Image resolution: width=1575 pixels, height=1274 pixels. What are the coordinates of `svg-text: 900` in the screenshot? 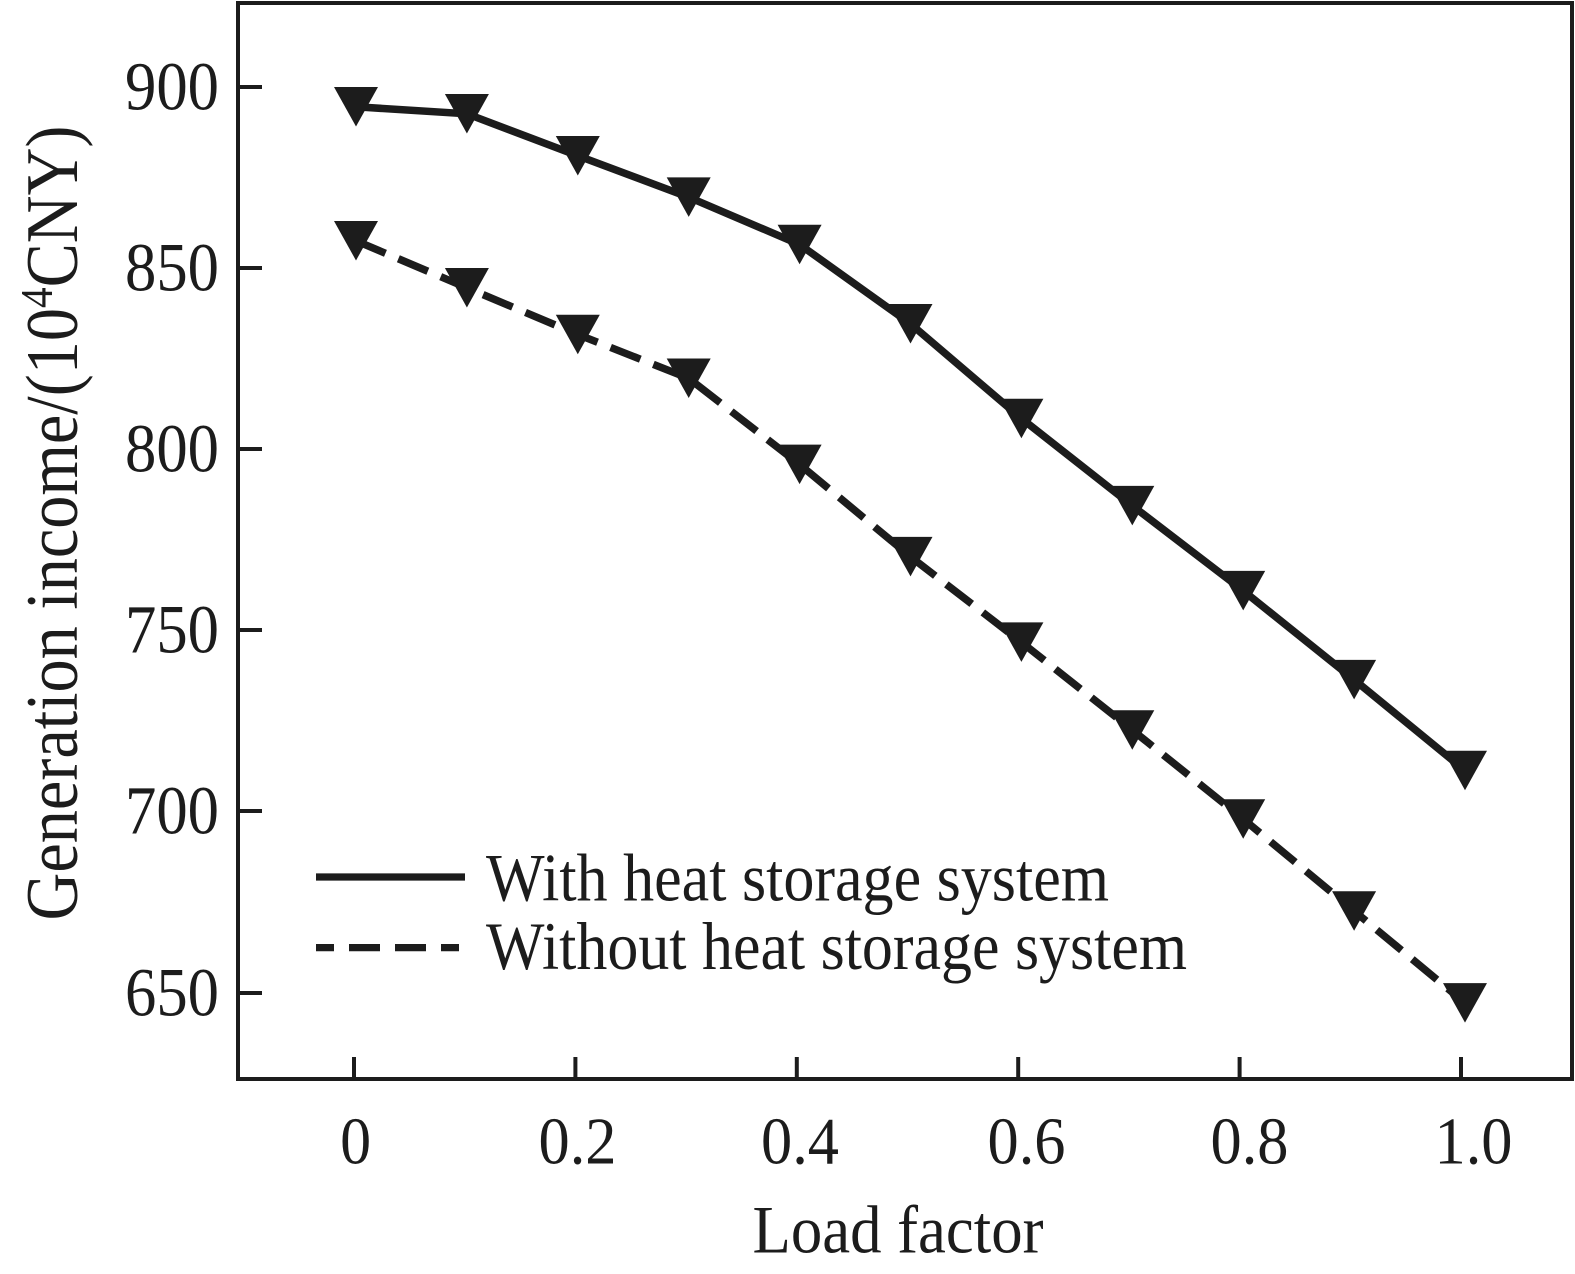 It's located at (172, 87).